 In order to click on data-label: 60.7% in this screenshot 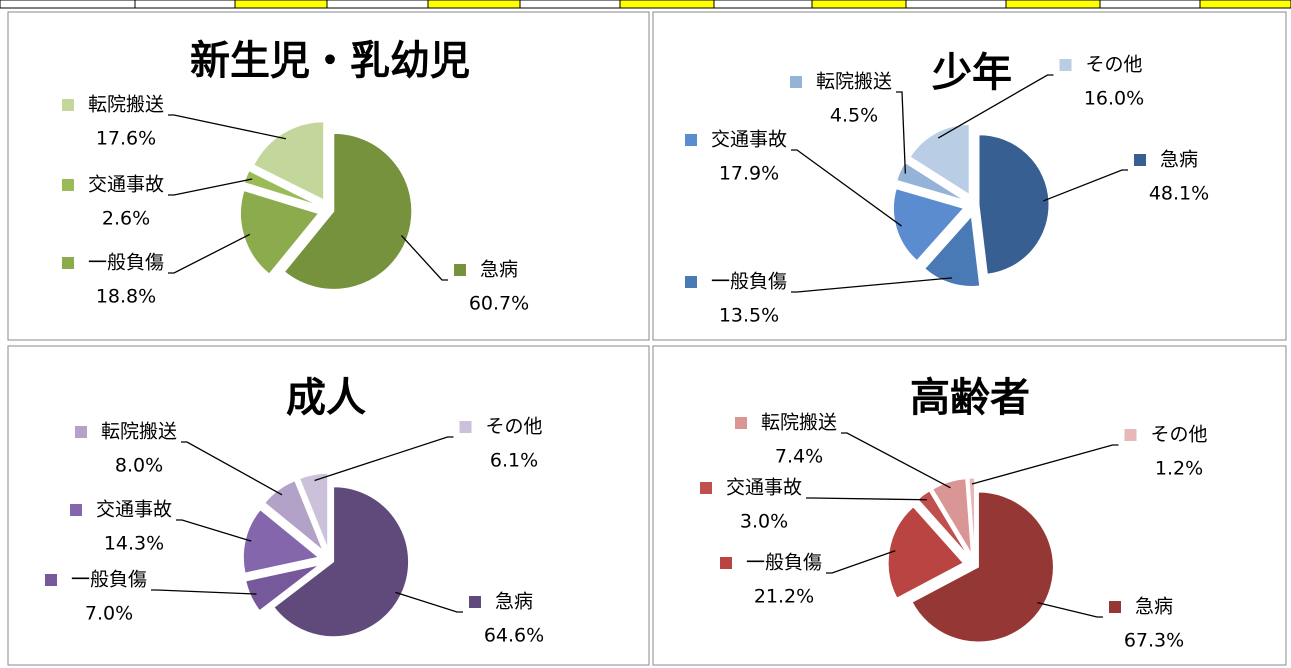, I will do `click(499, 304)`.